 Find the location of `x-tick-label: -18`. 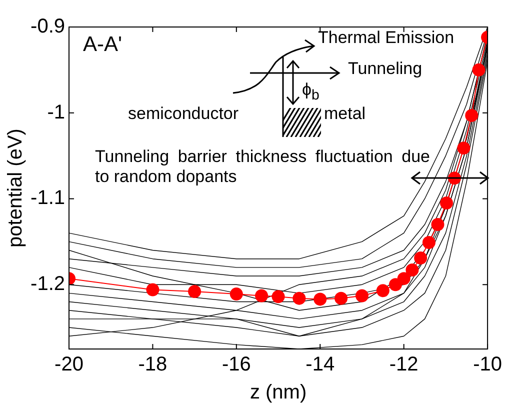

x-tick-label: -18 is located at coordinates (153, 365).